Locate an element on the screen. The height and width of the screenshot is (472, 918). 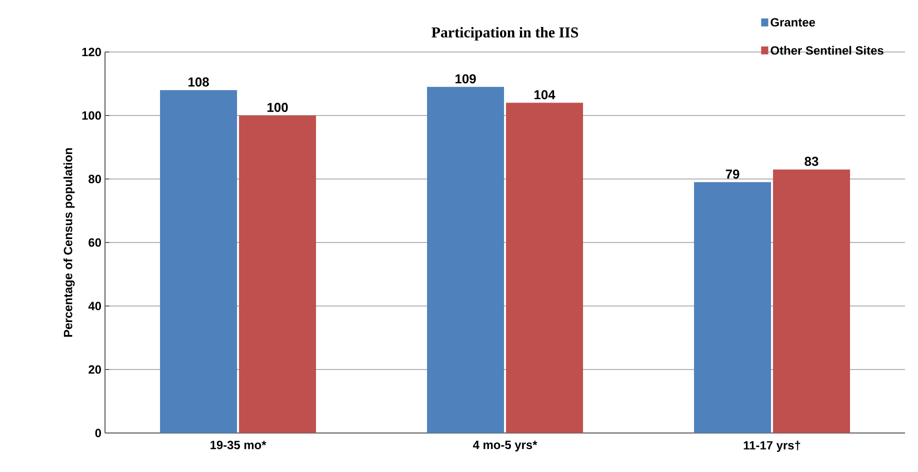
data-label: 83 is located at coordinates (811, 161).